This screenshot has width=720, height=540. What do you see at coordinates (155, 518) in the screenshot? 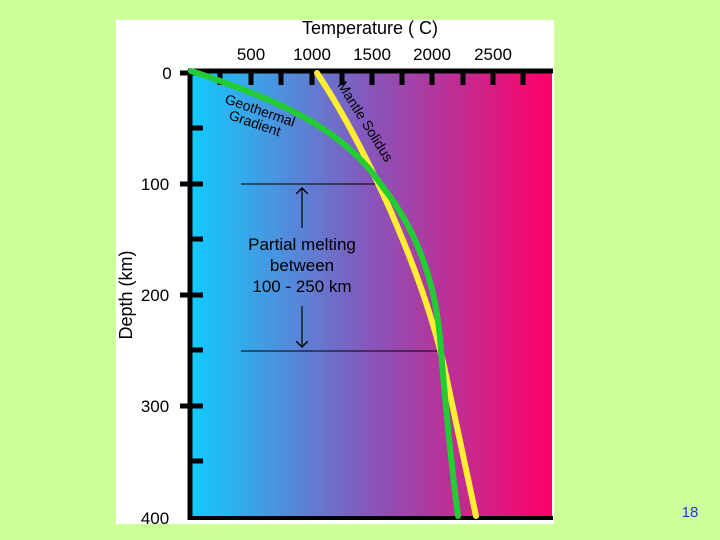
I see `y-tick-label: 400` at bounding box center [155, 518].